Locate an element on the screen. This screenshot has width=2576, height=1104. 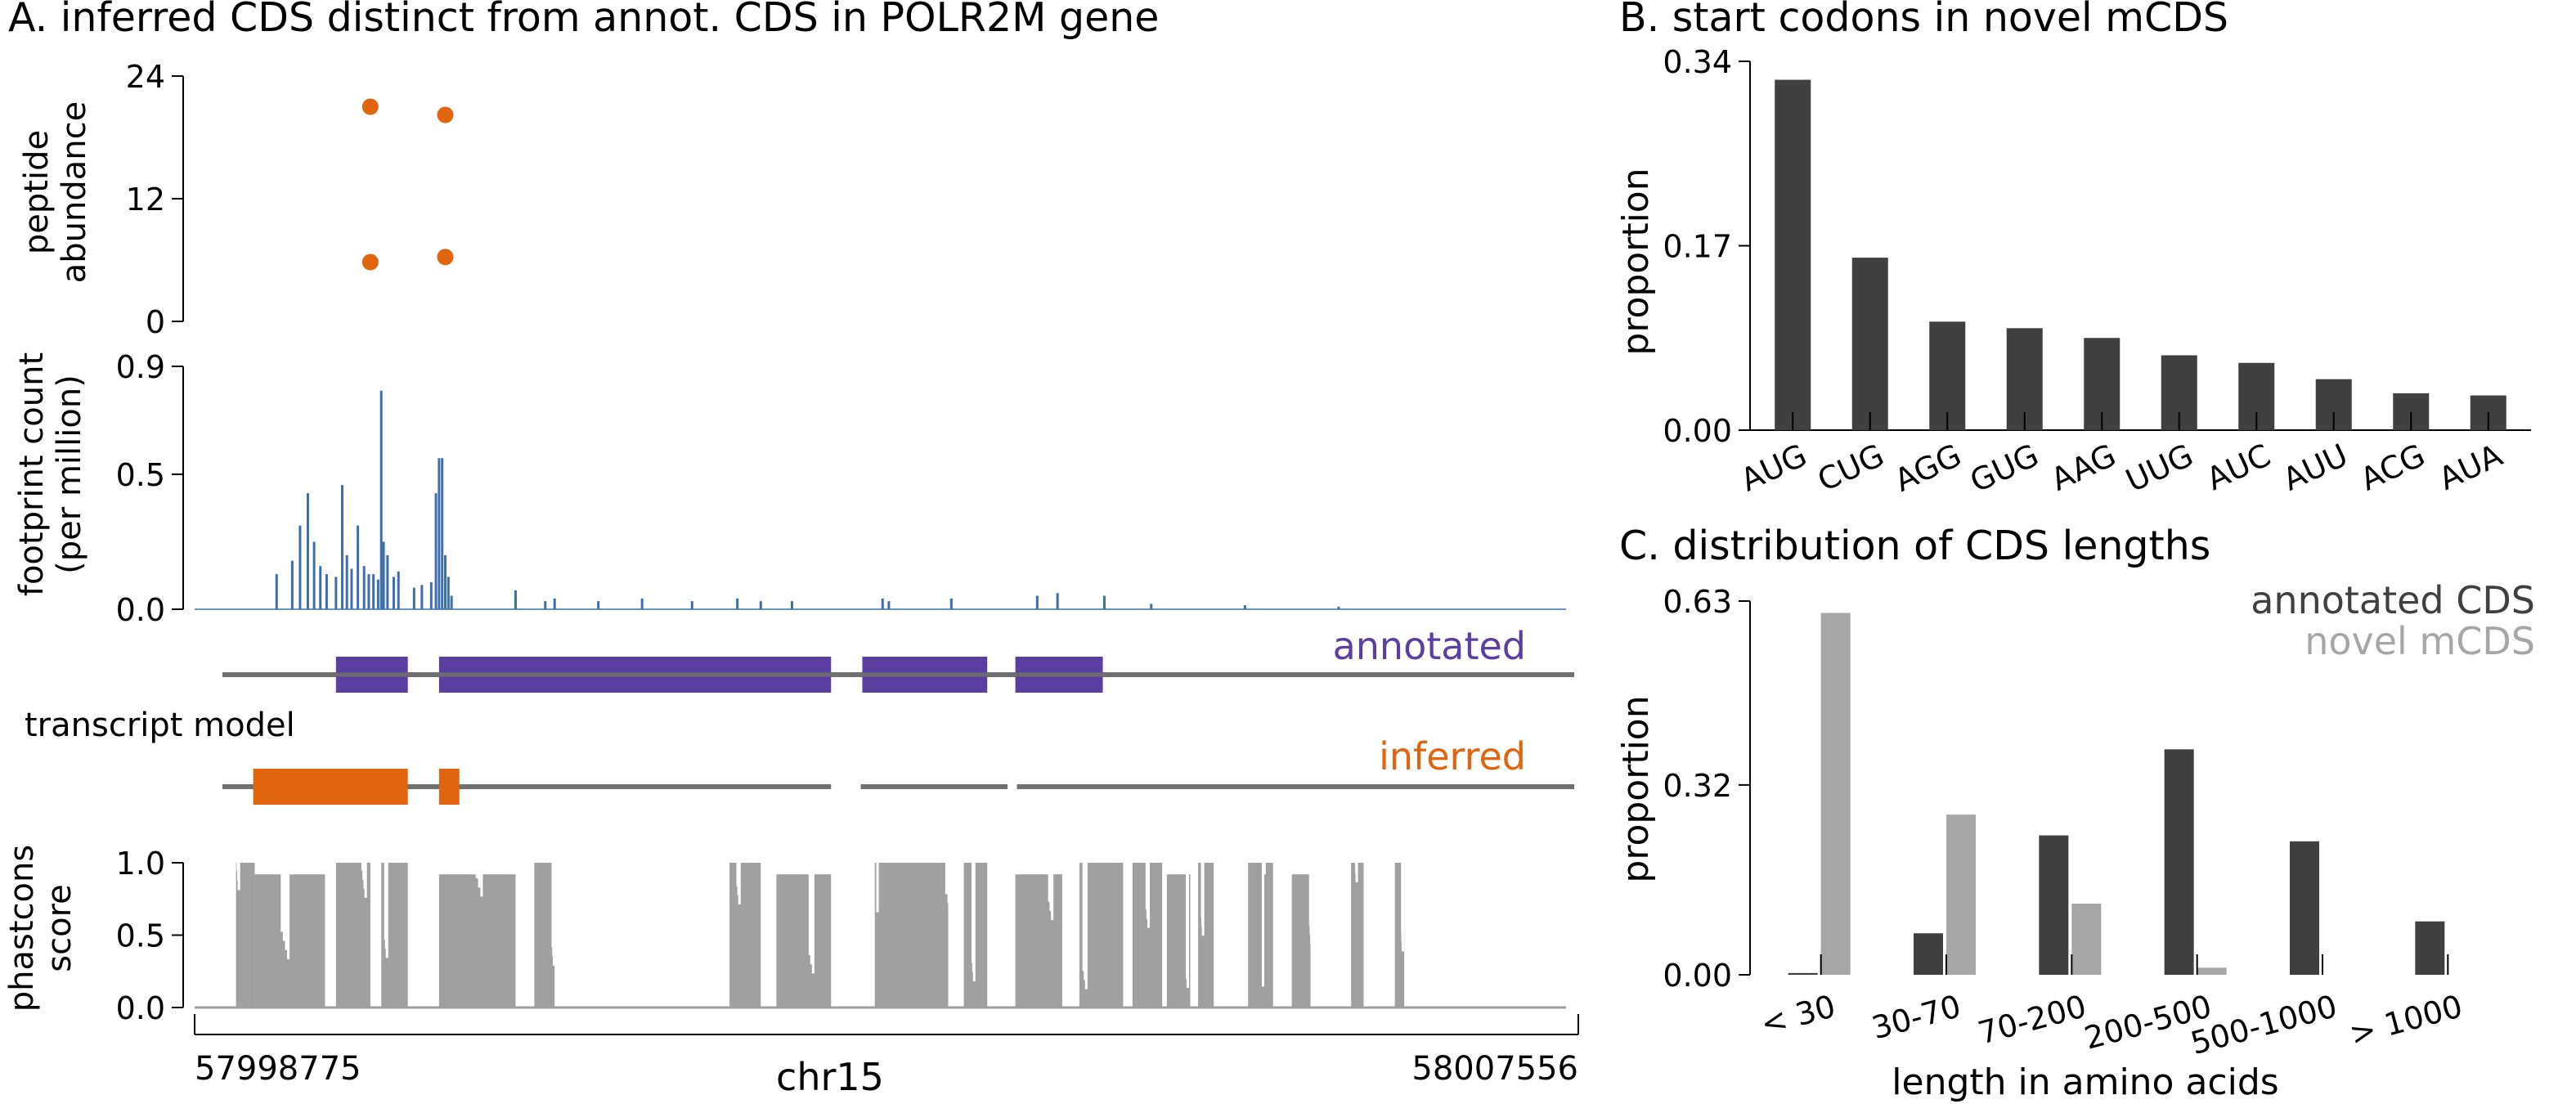
phastcons-tick-label: 1.0 is located at coordinates (141, 864).